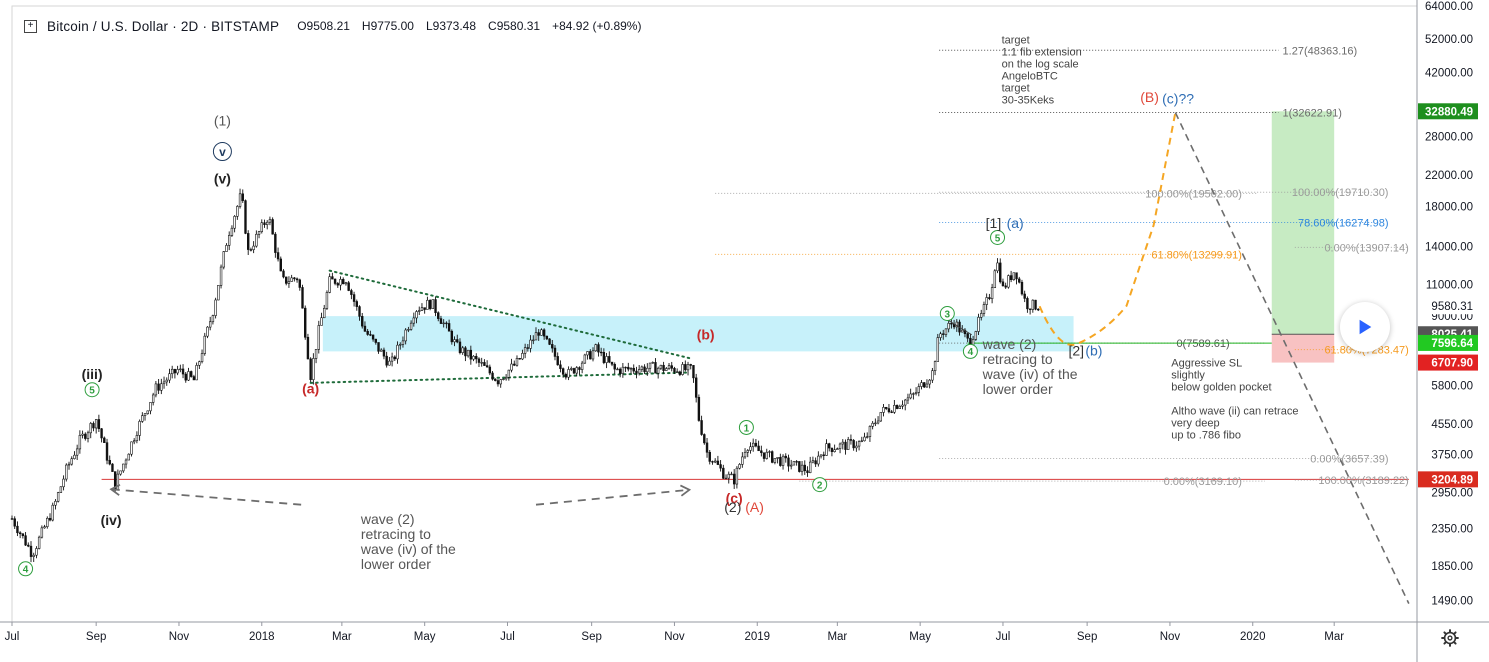  Describe the element at coordinates (1452, 307) in the screenshot. I see `price-badge-label: 9580.31` at that location.